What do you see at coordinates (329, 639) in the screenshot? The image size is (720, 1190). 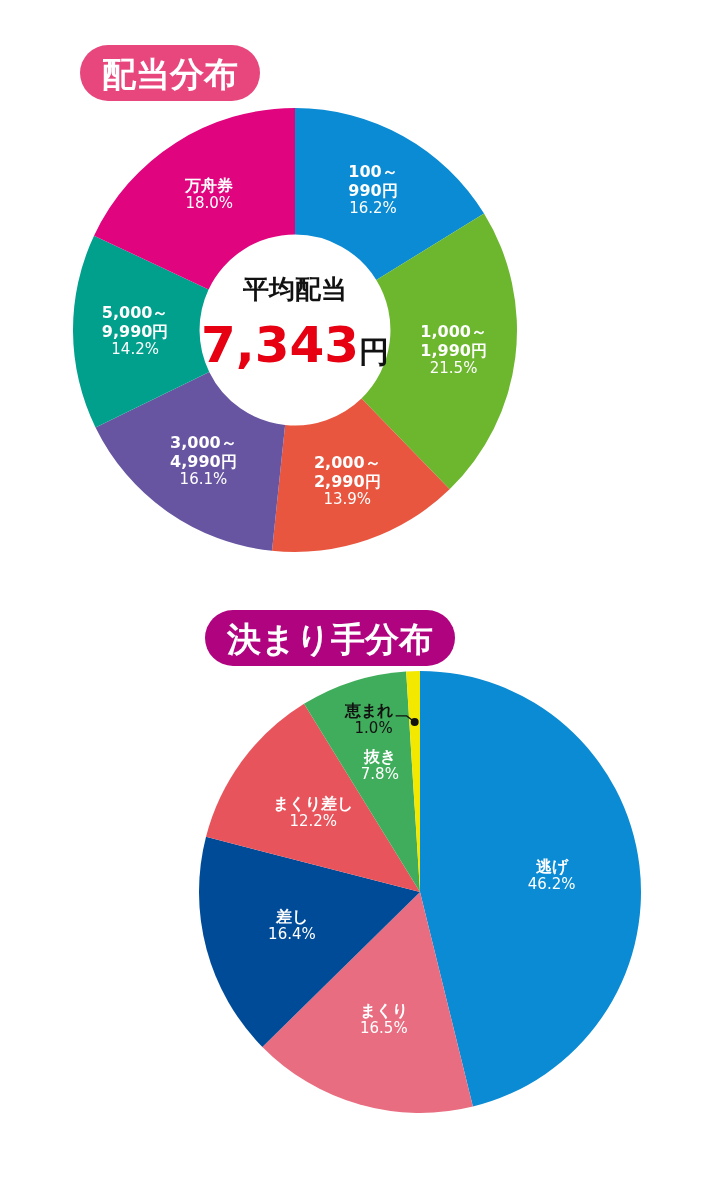 I see `chart-title: 決まり手分布` at bounding box center [329, 639].